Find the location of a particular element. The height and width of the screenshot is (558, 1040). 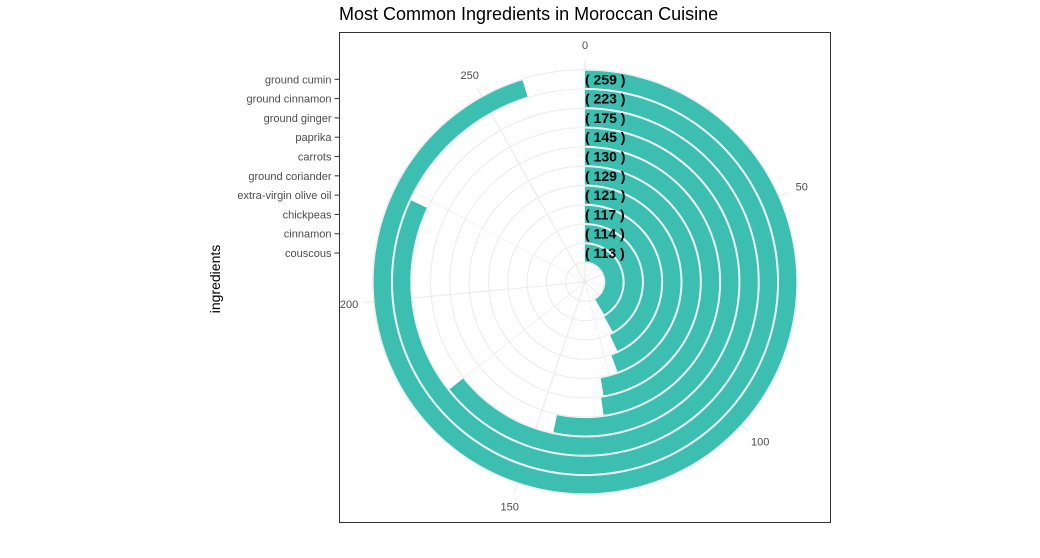

y-tick-label: paprika is located at coordinates (313, 138).